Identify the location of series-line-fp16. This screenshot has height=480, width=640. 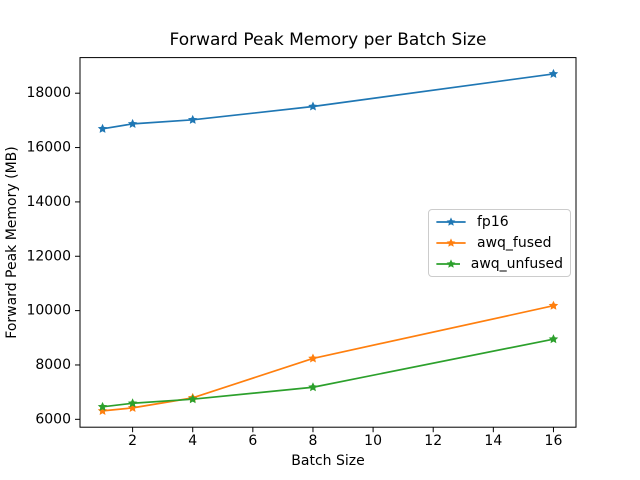
(328, 101).